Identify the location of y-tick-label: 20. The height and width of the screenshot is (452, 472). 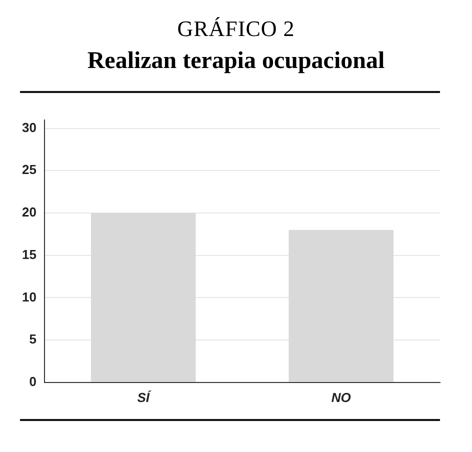
(29, 212).